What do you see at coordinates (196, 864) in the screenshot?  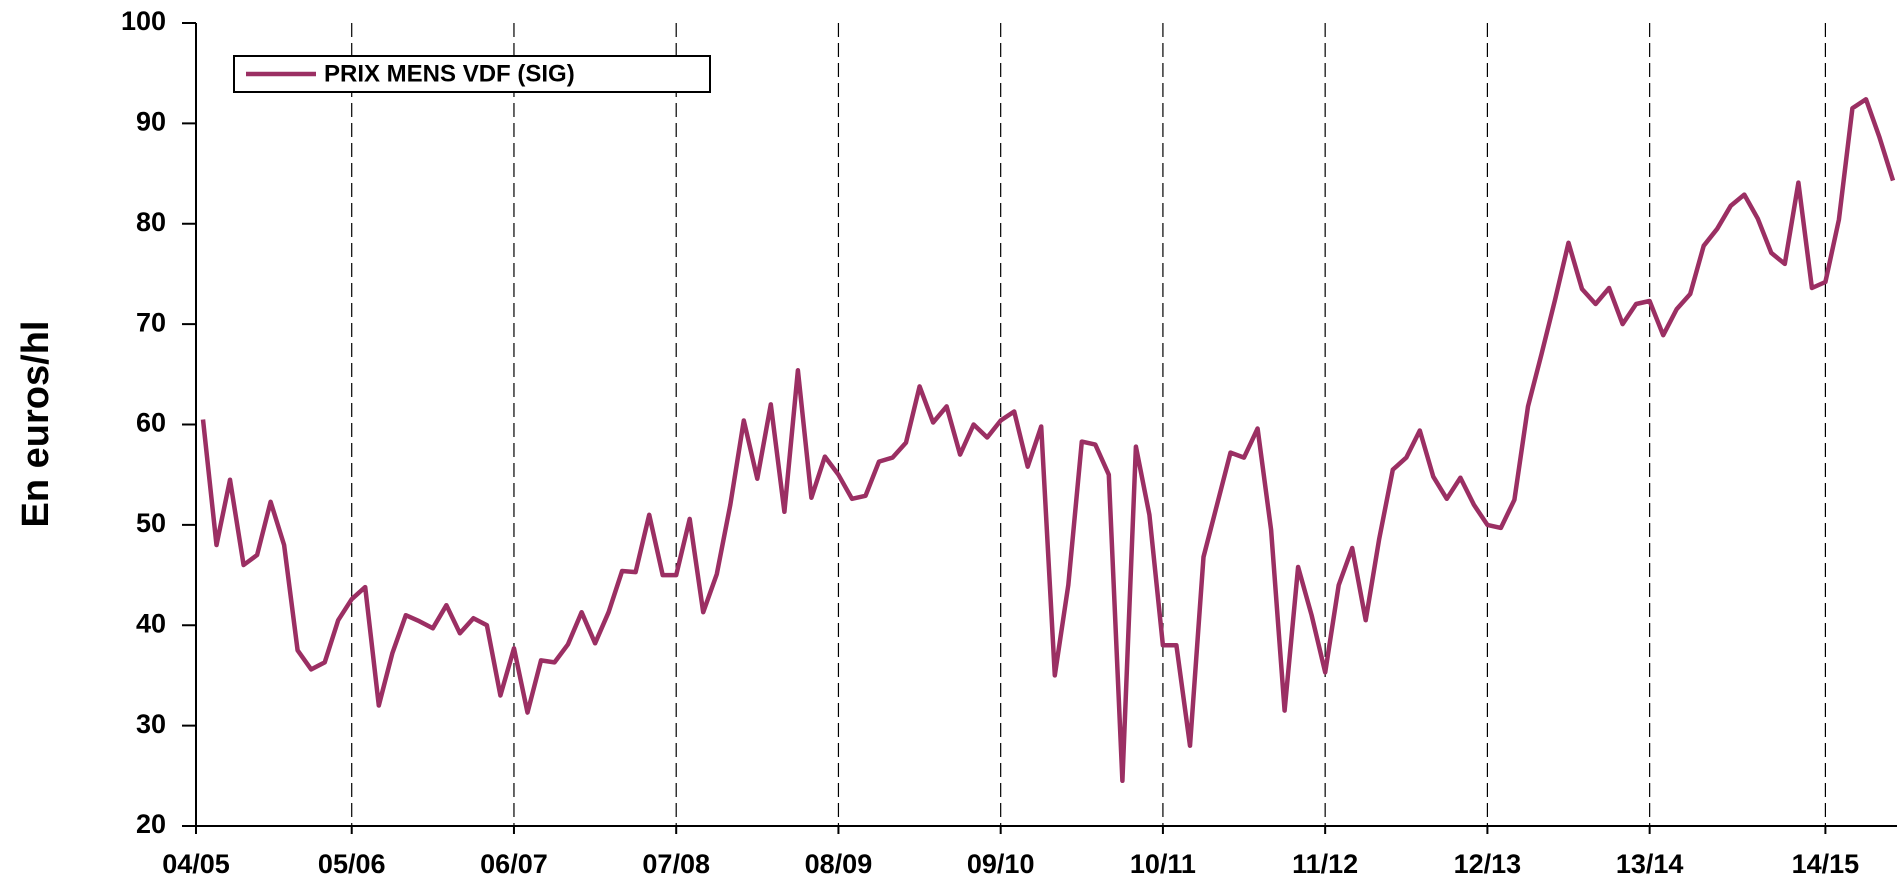 I see `x-tick-label: 04/05` at bounding box center [196, 864].